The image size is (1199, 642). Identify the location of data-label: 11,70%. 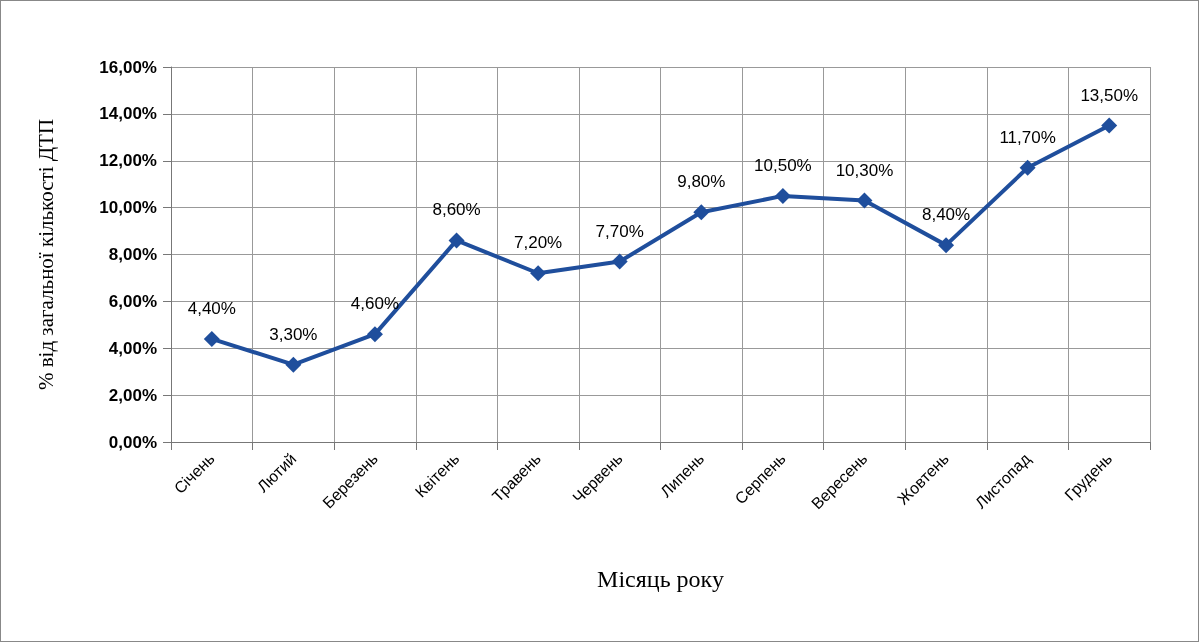
(1027, 137).